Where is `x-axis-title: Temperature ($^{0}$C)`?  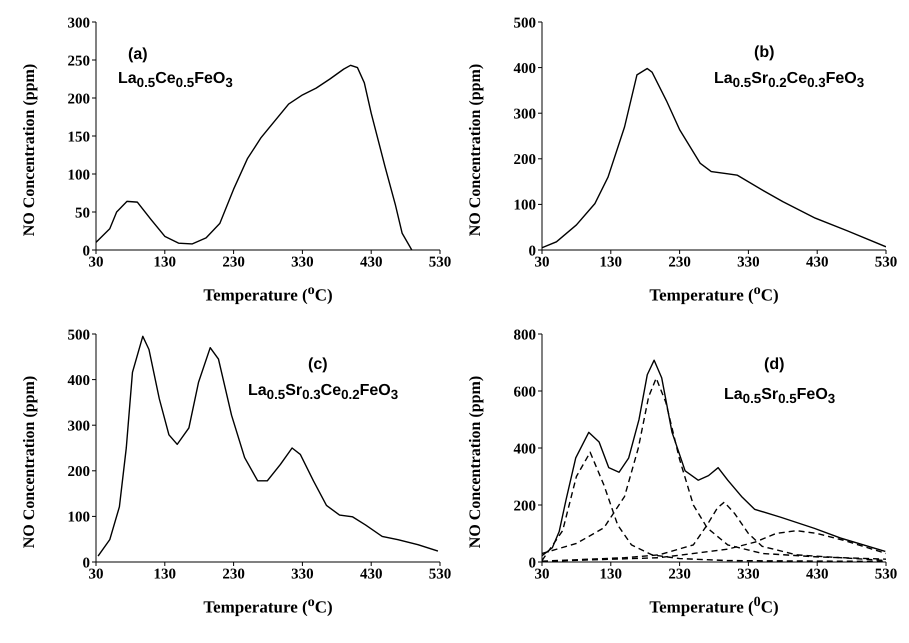
x-axis-title: Temperature ($^{0}$C) is located at coordinates (714, 606).